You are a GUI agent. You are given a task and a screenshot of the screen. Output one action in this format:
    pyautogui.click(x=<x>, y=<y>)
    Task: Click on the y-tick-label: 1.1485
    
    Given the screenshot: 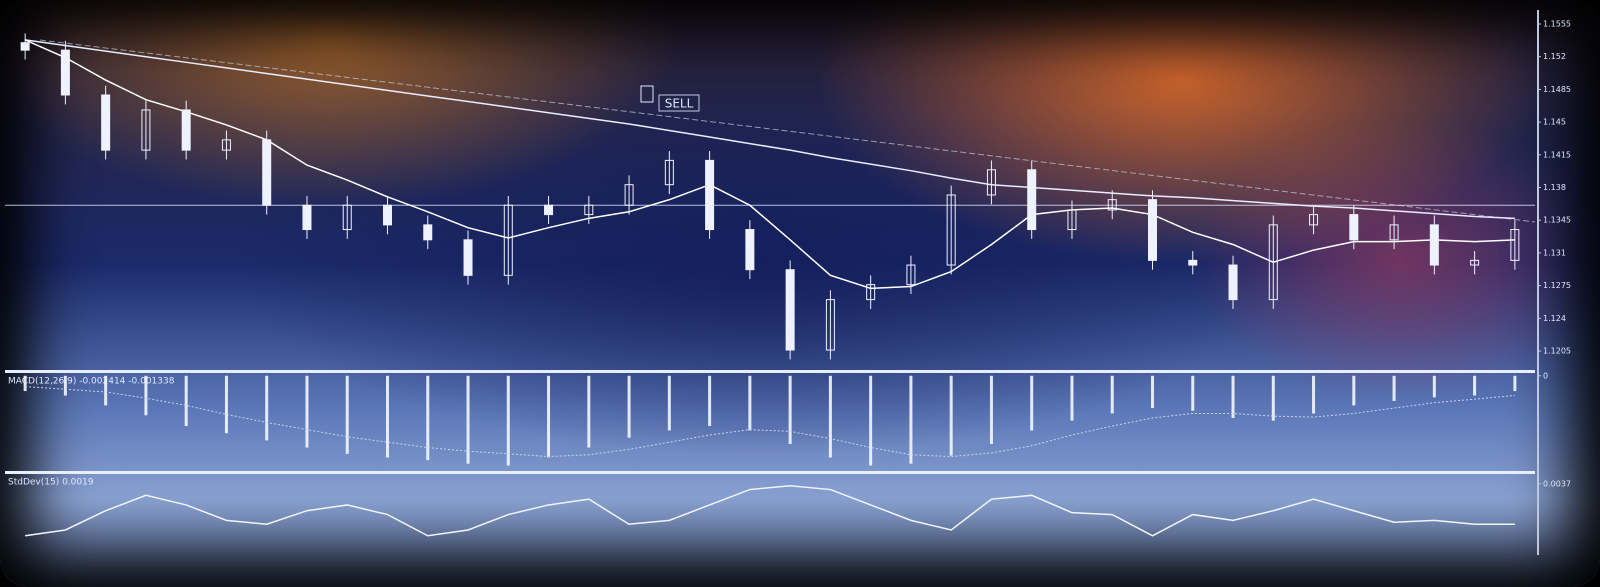 What is the action you would take?
    pyautogui.click(x=1557, y=89)
    